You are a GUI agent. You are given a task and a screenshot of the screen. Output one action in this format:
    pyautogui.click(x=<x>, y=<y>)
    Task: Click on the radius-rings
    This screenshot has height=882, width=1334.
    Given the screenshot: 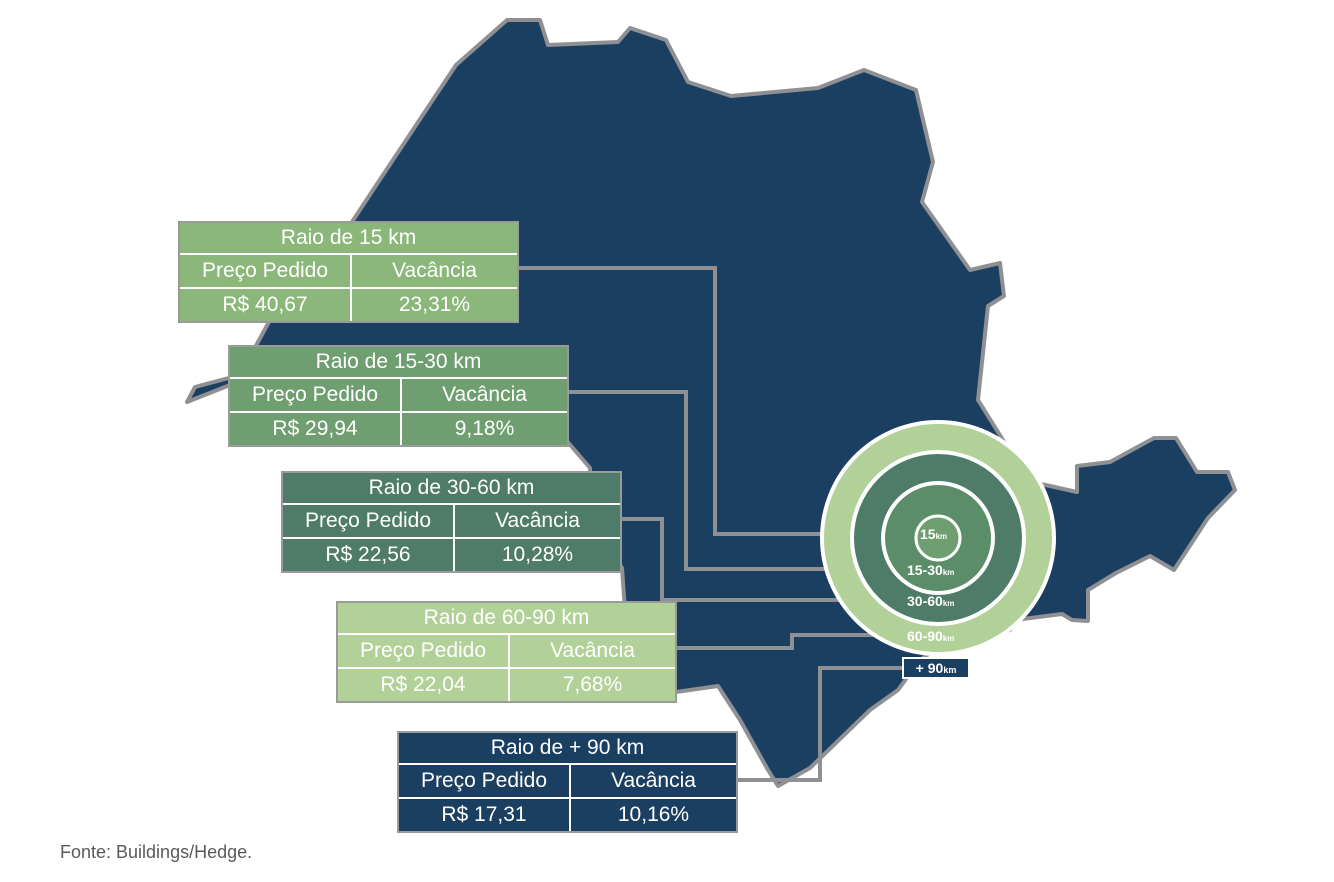 What is the action you would take?
    pyautogui.click(x=938, y=538)
    